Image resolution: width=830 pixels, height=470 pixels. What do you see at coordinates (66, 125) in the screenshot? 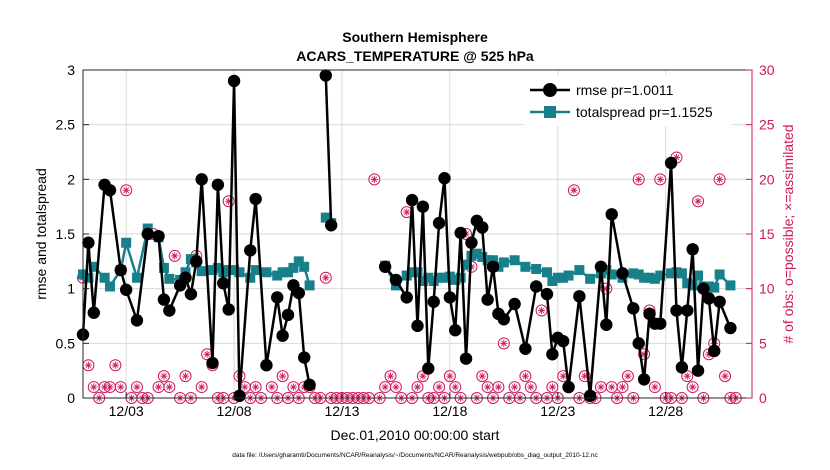
I see `y-tick-label: 2.5` at bounding box center [66, 125].